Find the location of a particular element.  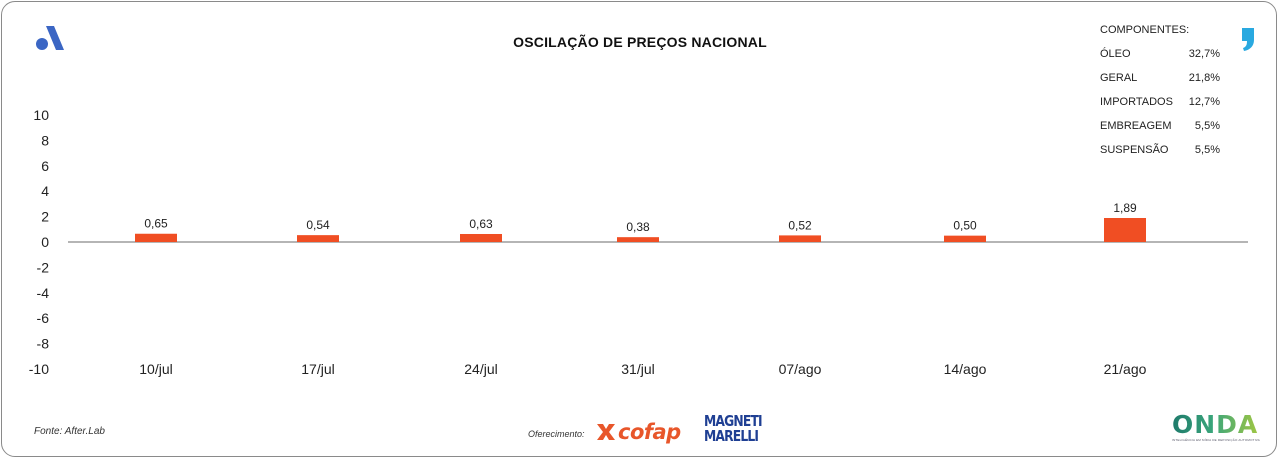

y-tick-label: -8 is located at coordinates (43, 344).